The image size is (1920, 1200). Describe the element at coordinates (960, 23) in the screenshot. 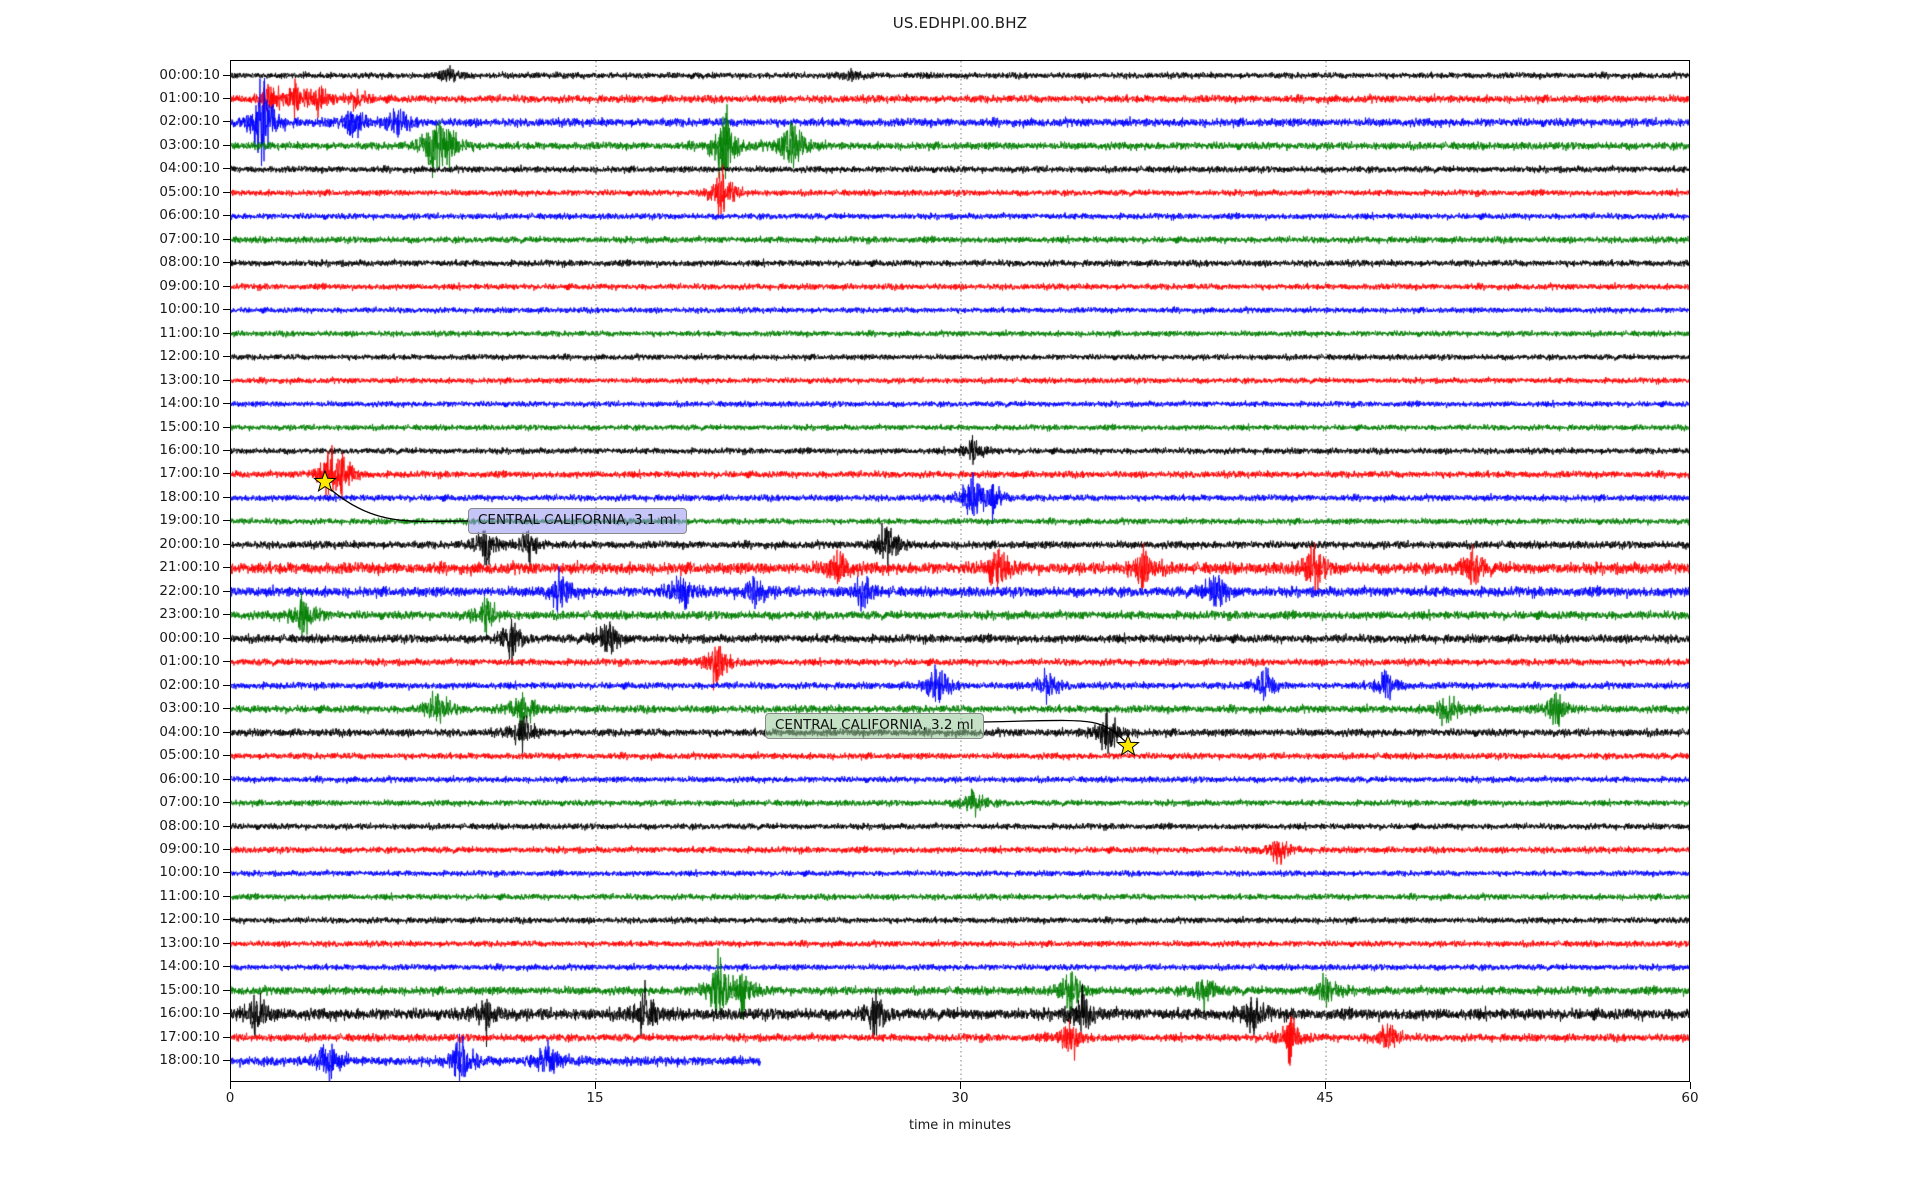

I see `page-title: US.EDHPI.00.BHZ` at that location.